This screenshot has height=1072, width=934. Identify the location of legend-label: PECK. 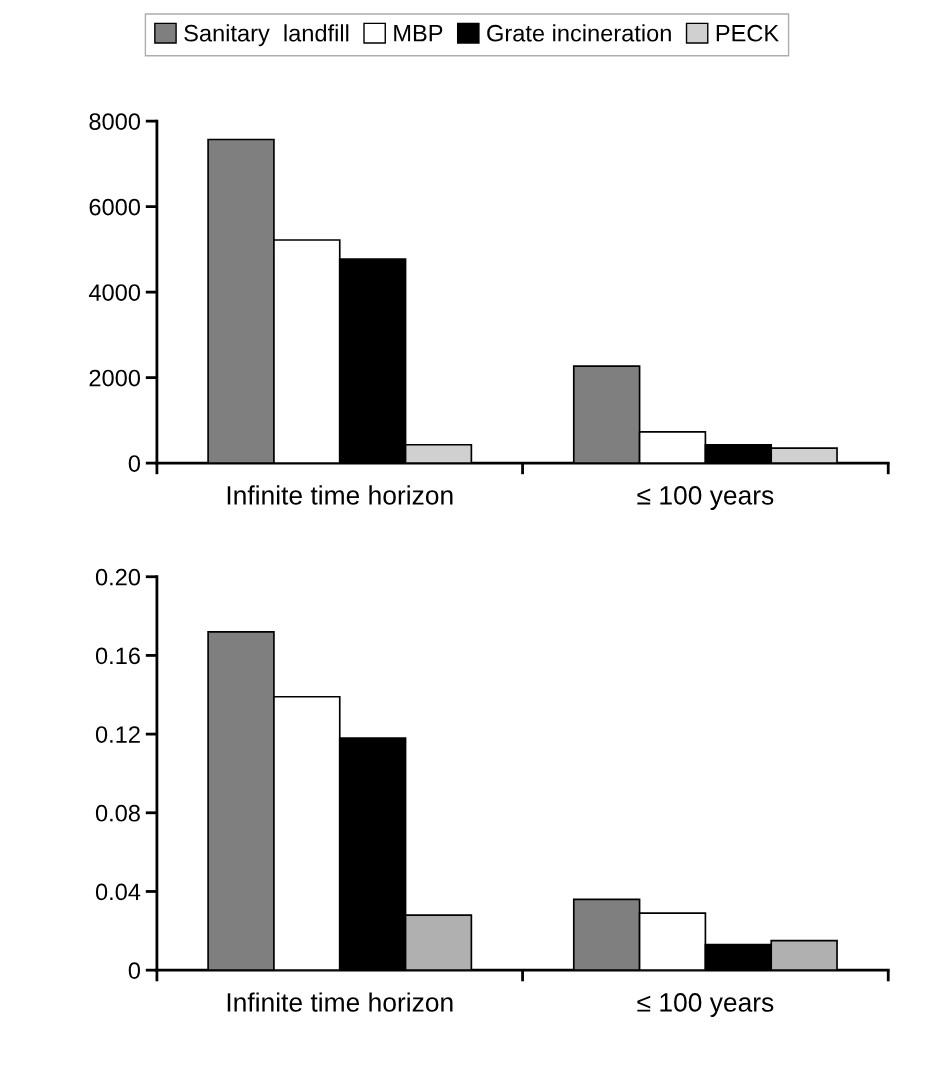
(747, 33).